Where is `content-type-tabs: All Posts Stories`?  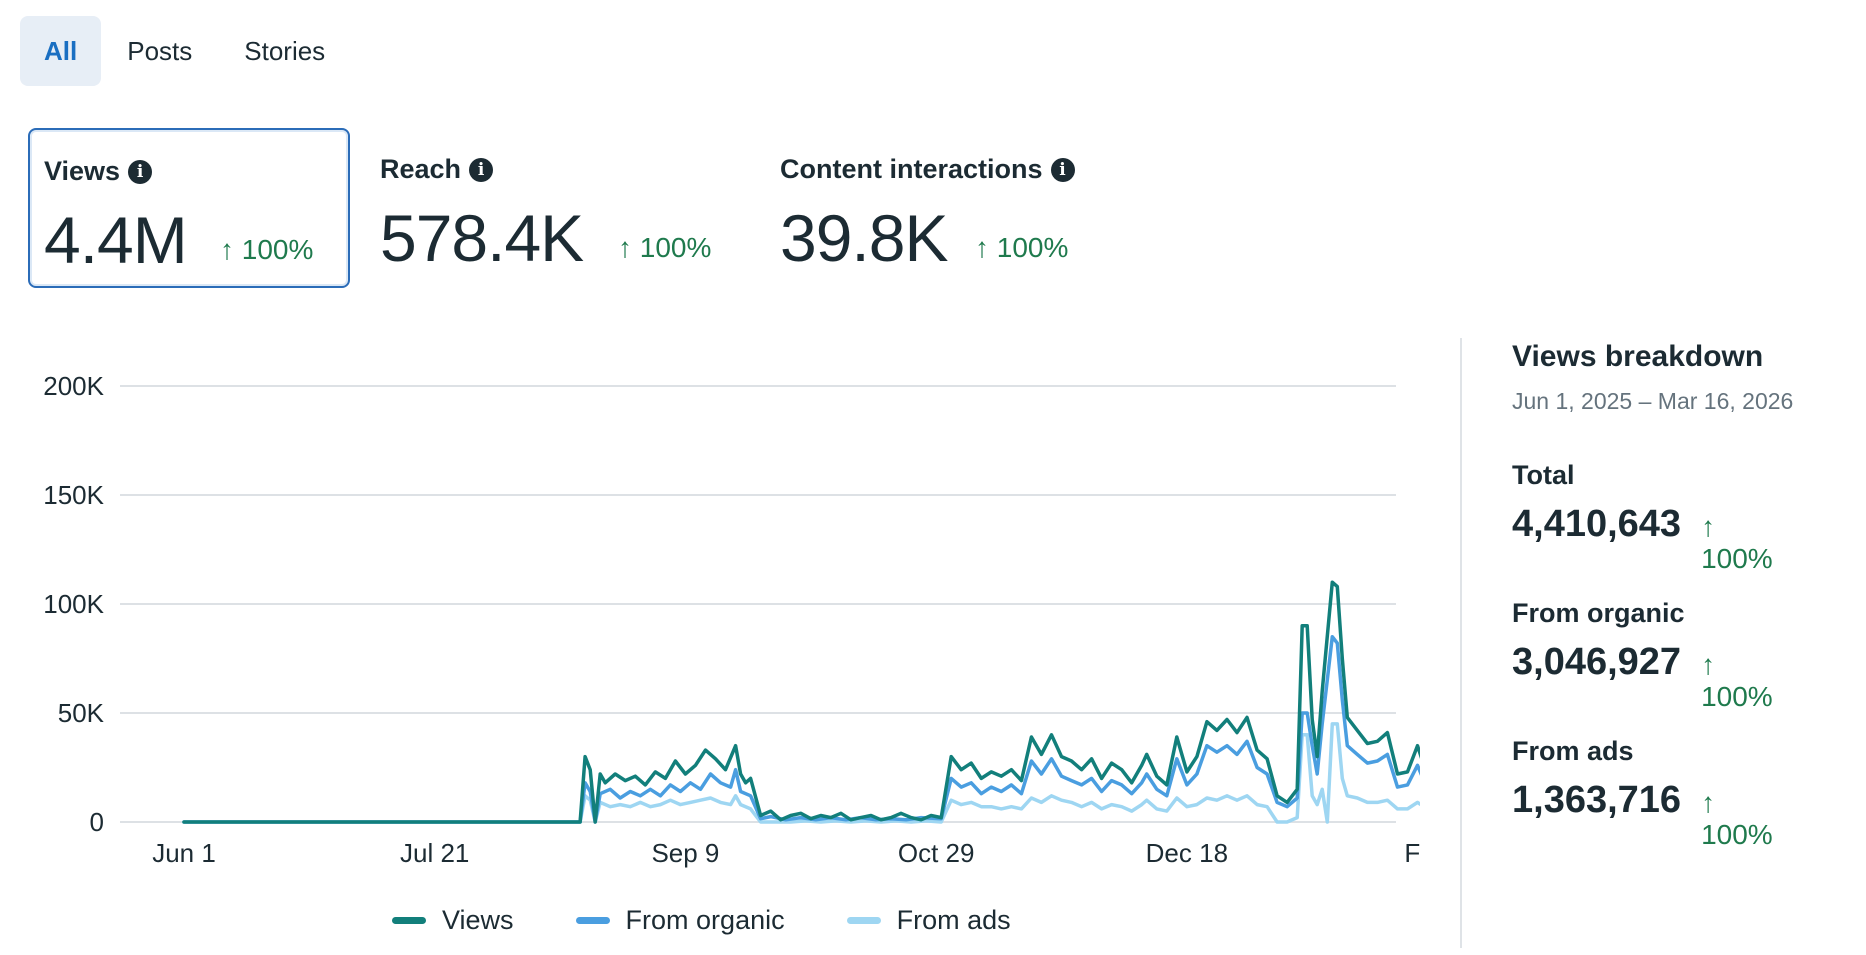
content-type-tabs: All Posts Stories is located at coordinates (185, 51).